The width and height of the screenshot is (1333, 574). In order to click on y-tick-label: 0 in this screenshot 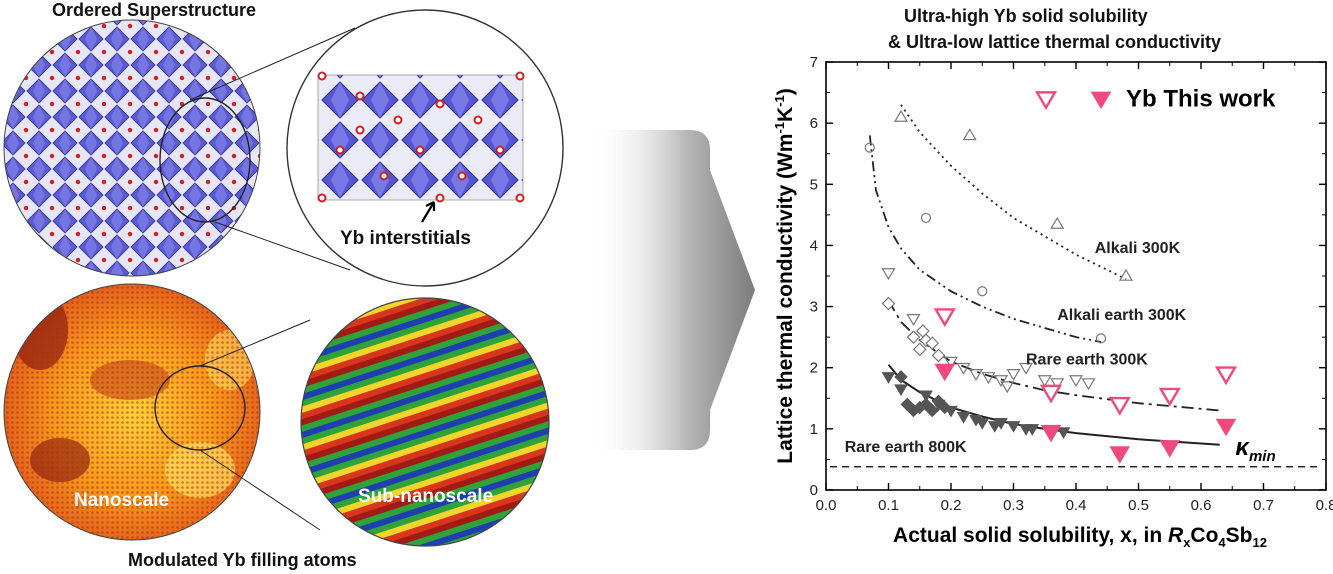, I will do `click(814, 490)`.